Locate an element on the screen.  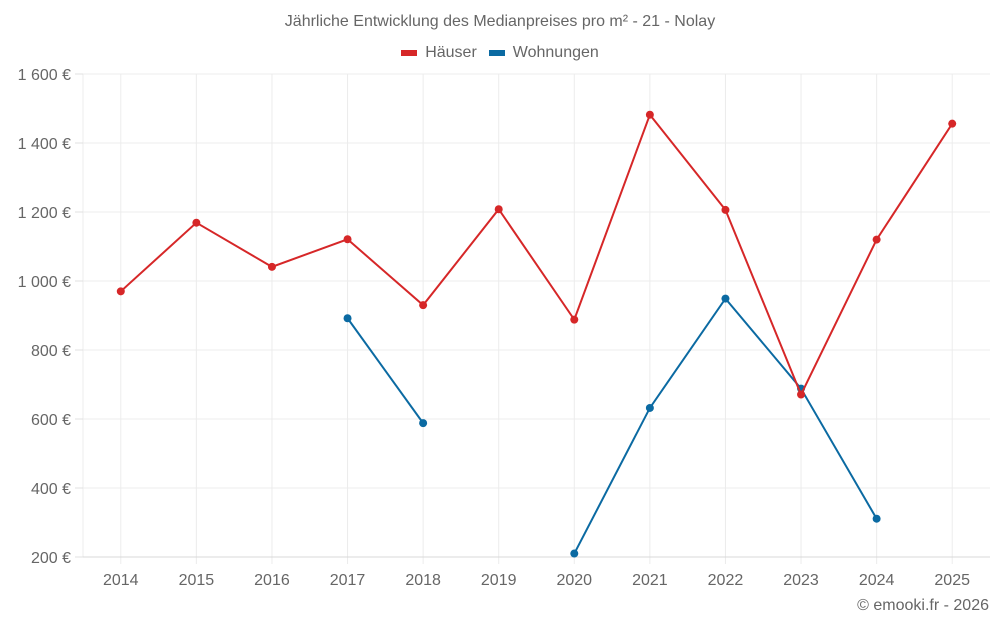
x-tick-label: 2018 is located at coordinates (423, 580).